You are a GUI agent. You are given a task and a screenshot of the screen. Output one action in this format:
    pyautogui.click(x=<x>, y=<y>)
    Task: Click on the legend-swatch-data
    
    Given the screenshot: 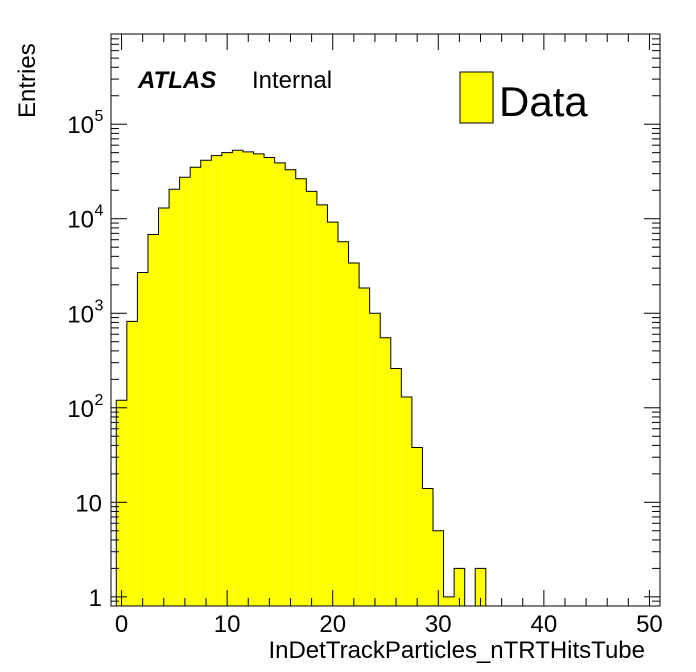 What is the action you would take?
    pyautogui.click(x=476, y=97)
    